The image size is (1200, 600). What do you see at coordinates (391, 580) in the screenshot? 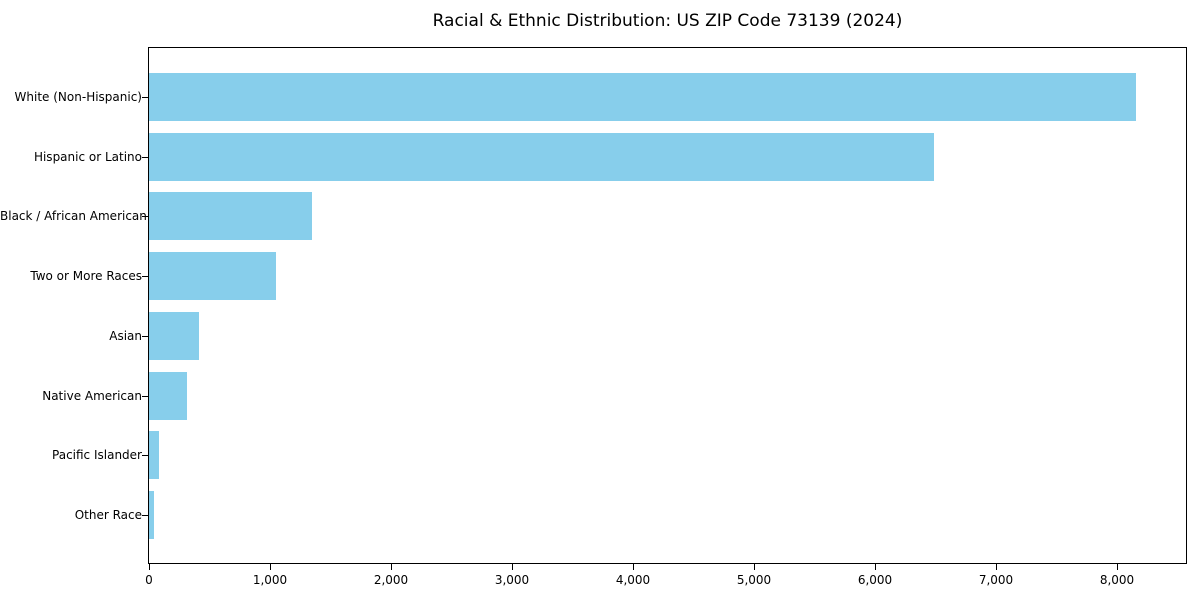
I see `x-axis-label-2000: 2,000` at bounding box center [391, 580].